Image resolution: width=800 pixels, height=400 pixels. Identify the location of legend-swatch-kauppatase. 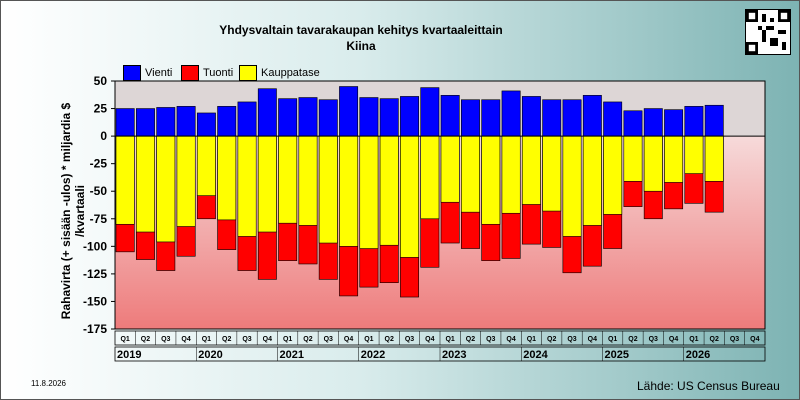
(248, 73).